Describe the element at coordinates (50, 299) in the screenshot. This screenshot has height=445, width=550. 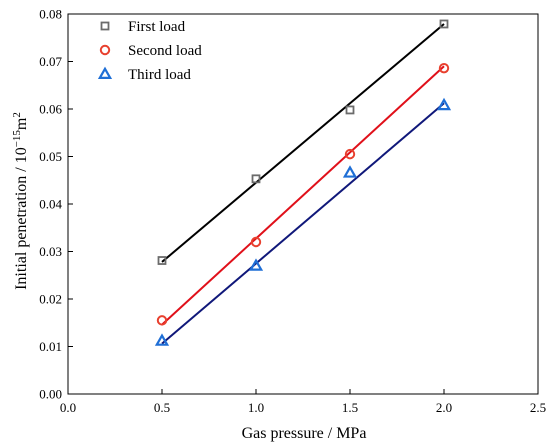
I see `y-tick-label: 0.02` at that location.